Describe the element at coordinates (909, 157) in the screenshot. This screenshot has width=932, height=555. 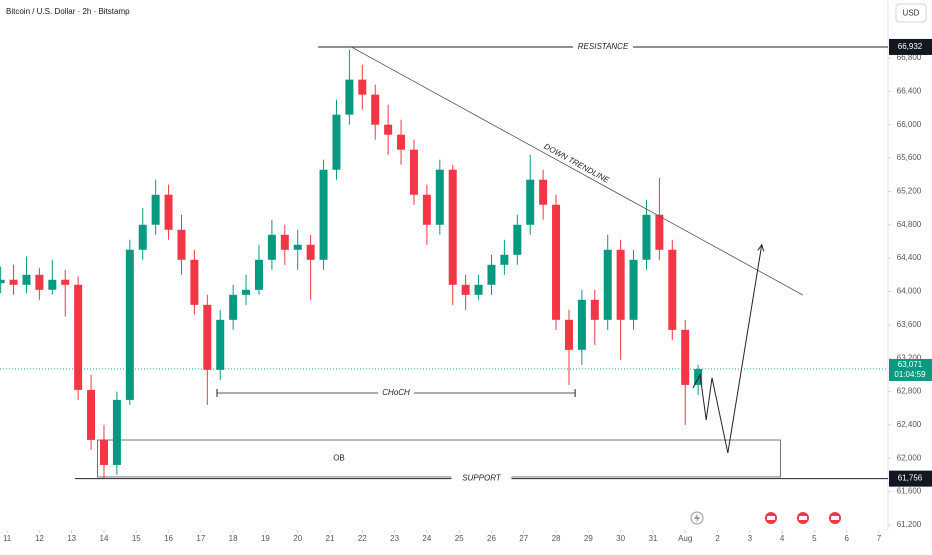
I see `y-tick-label: 65,600` at that location.